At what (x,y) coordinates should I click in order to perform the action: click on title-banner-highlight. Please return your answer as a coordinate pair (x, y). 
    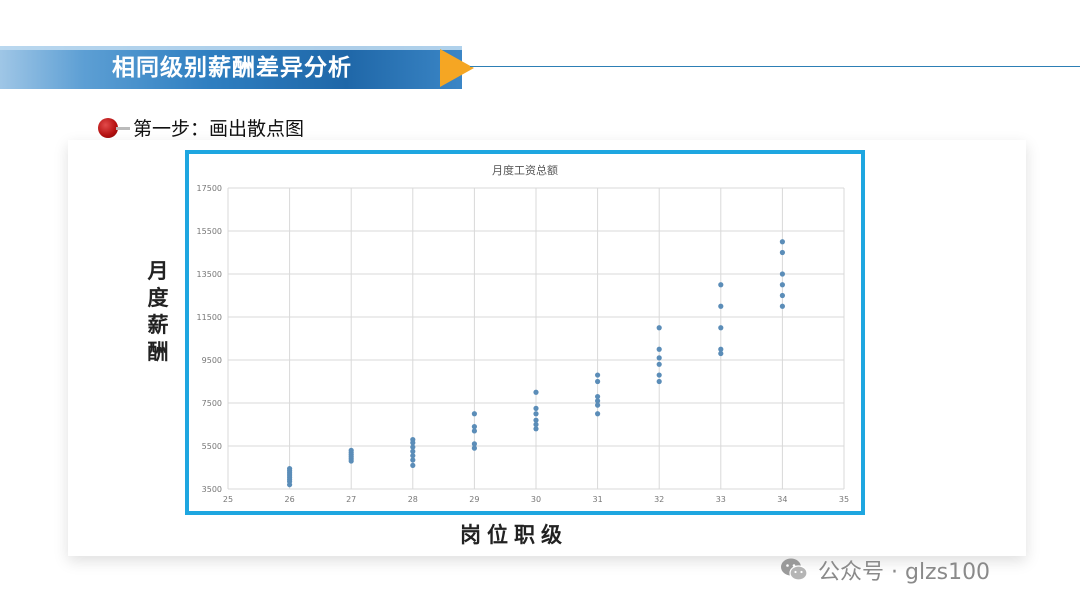
    Looking at the image, I should click on (231, 48).